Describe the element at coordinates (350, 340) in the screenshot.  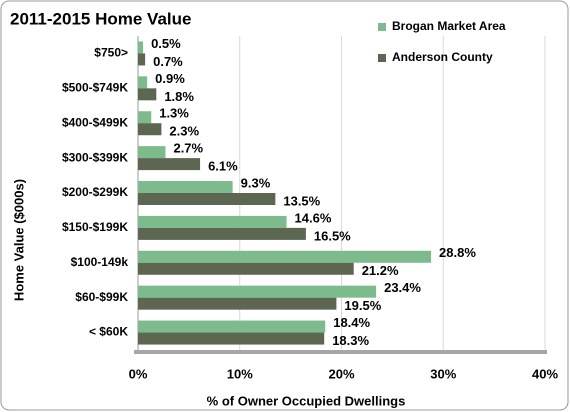
I see `data-label: 18.3%` at that location.